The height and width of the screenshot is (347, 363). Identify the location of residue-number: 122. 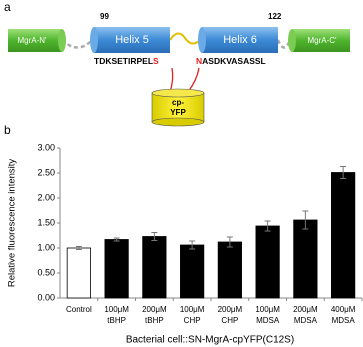
(275, 16).